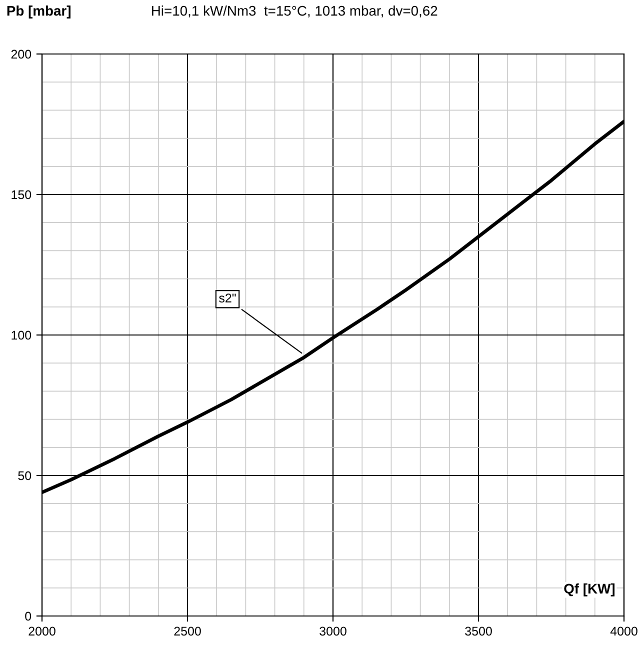 This screenshot has width=644, height=645. Describe the element at coordinates (42, 631) in the screenshot. I see `x-tick-label: 2000` at that location.